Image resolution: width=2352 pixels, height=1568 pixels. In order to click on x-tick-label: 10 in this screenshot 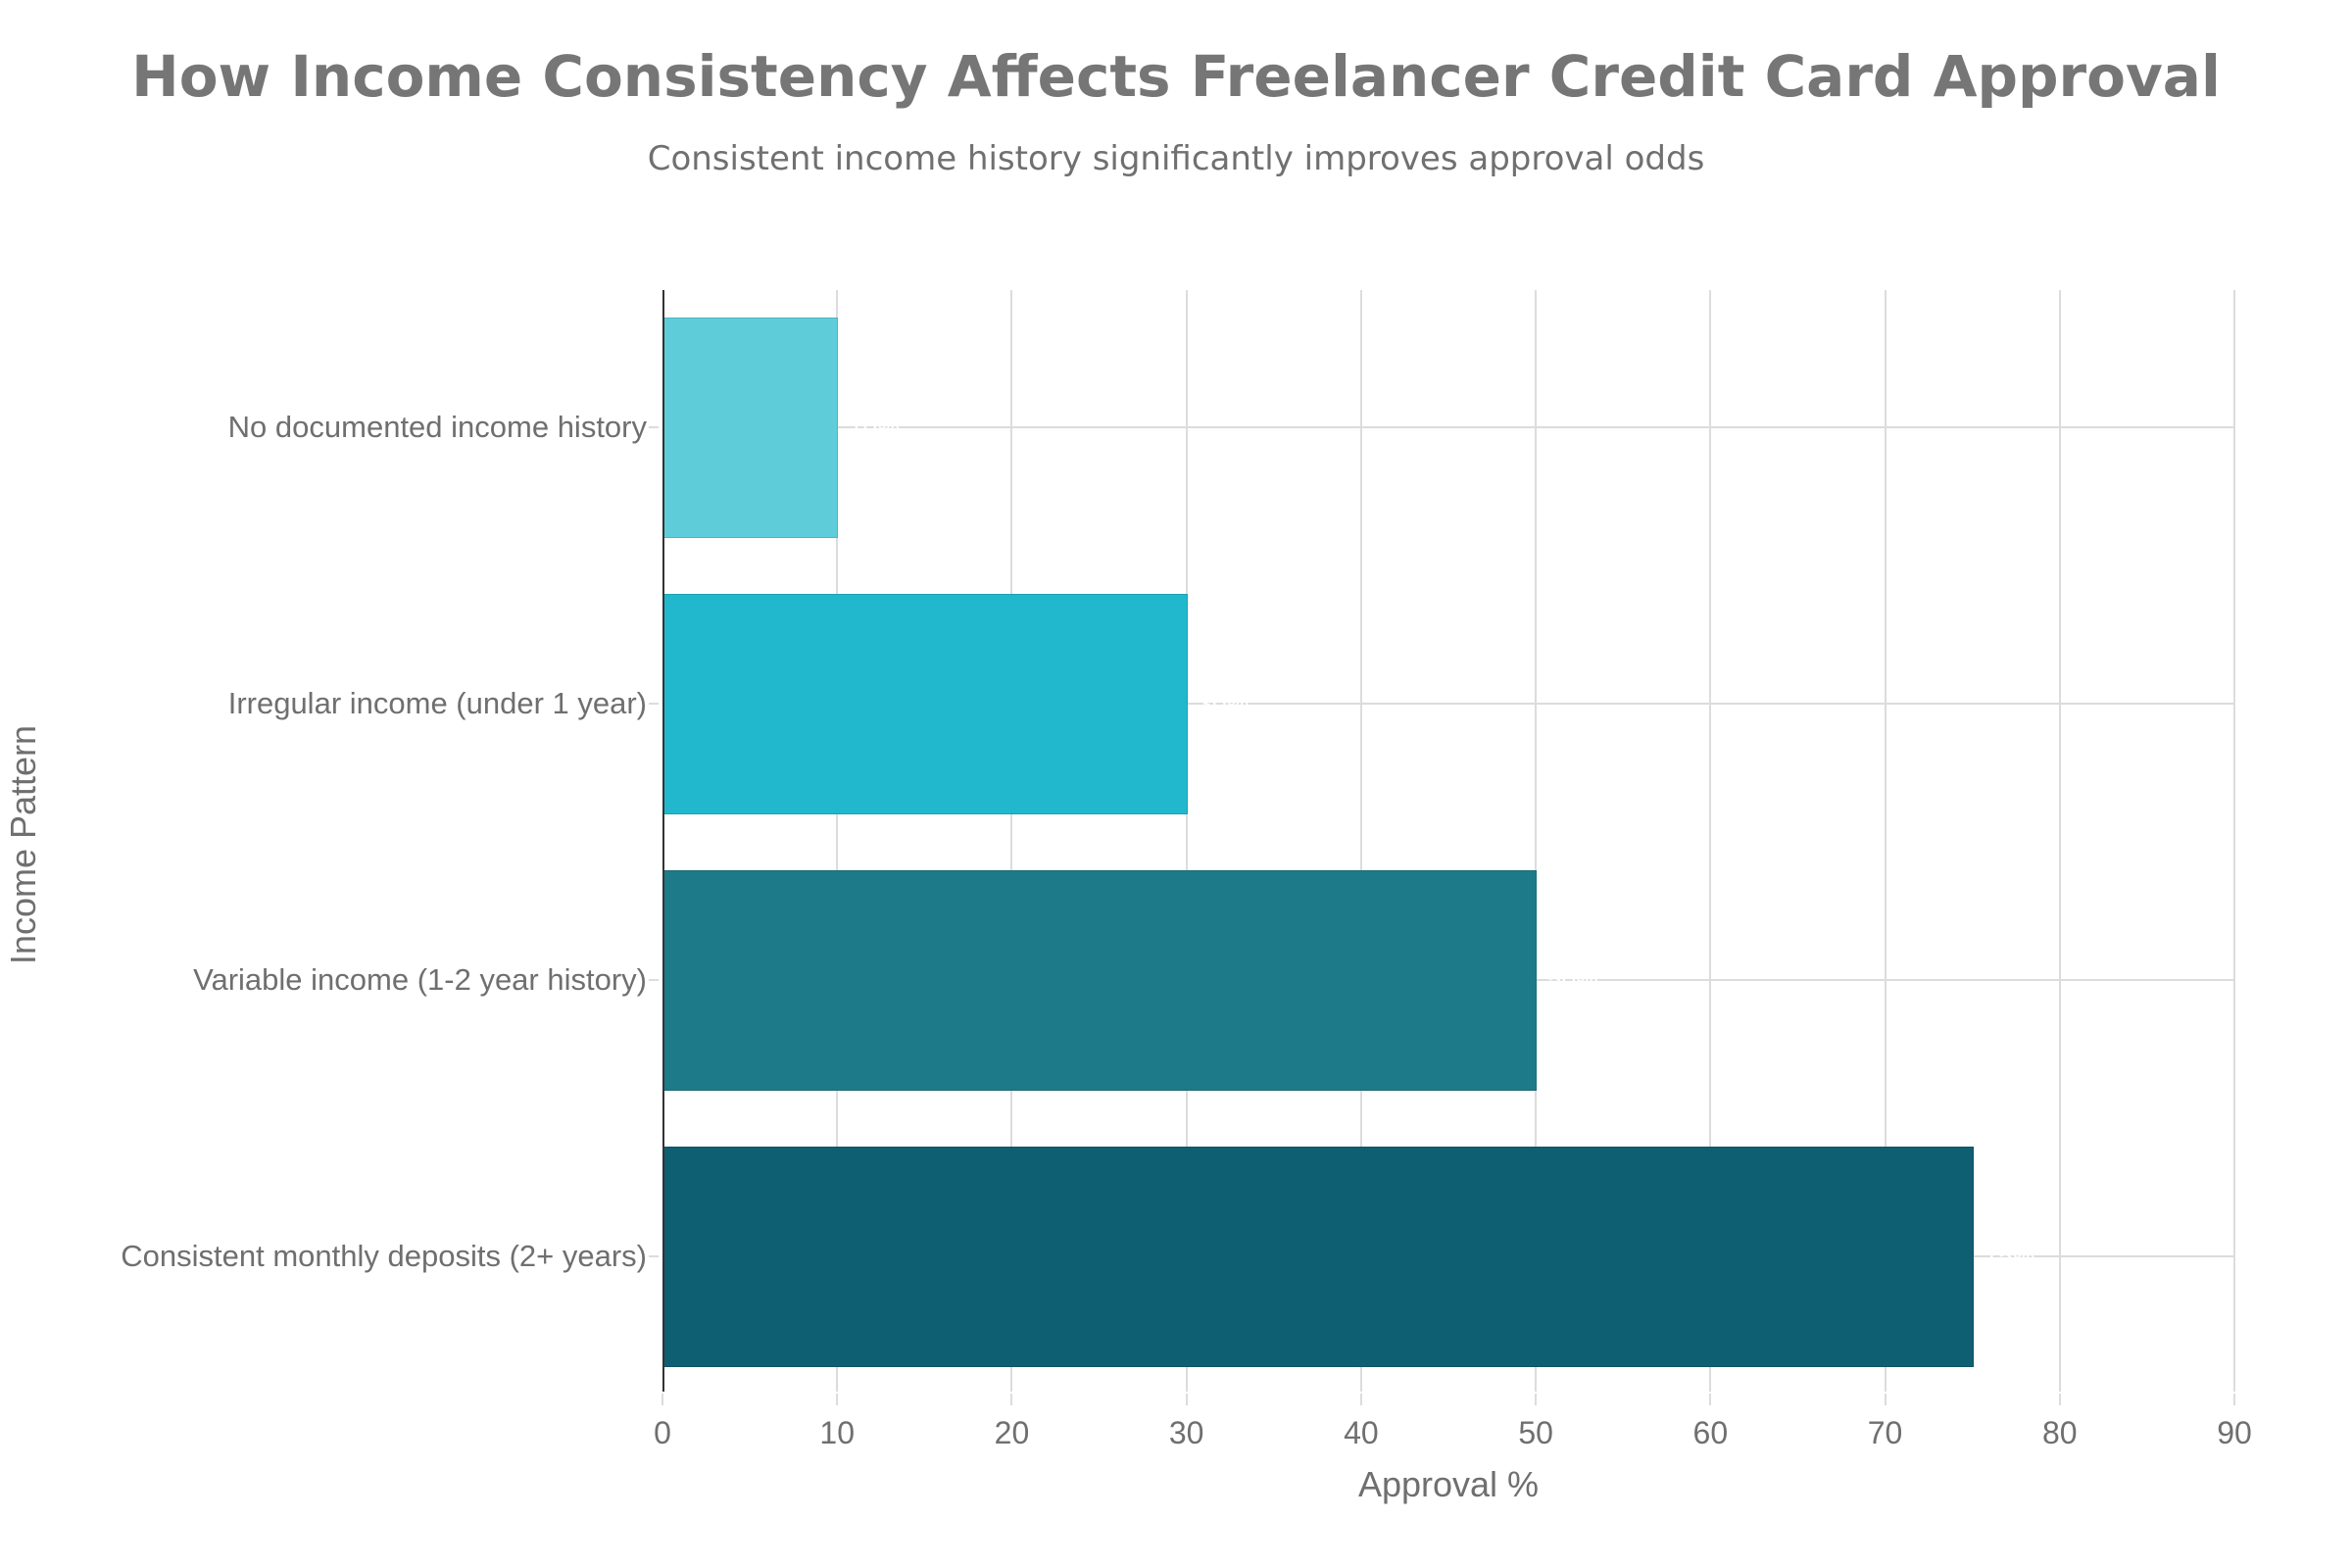, I will do `click(837, 1432)`.